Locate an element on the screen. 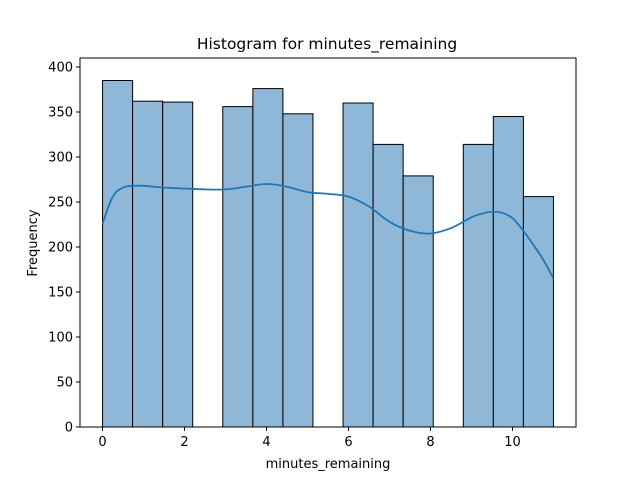 This screenshot has width=640, height=480. x-tick-label: 8 is located at coordinates (430, 442).